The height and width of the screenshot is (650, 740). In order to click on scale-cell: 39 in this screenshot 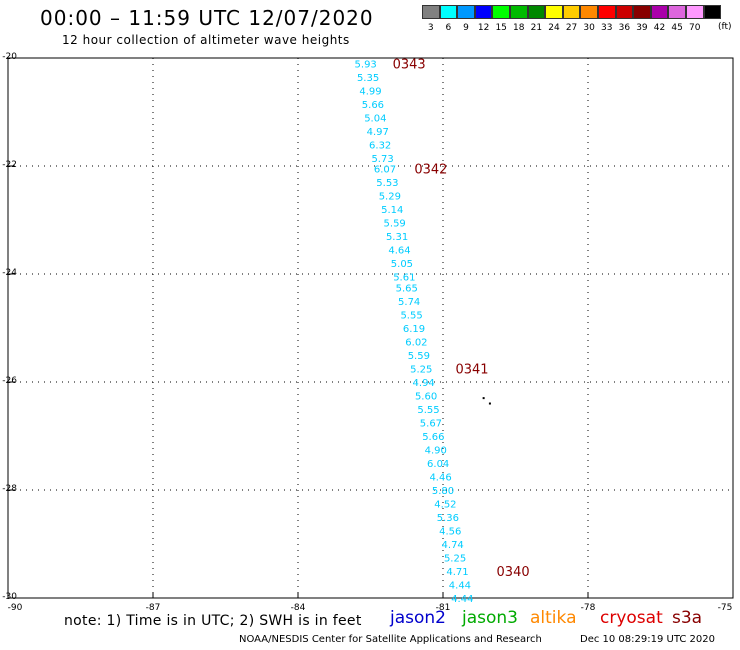, I will do `click(642, 19)`.